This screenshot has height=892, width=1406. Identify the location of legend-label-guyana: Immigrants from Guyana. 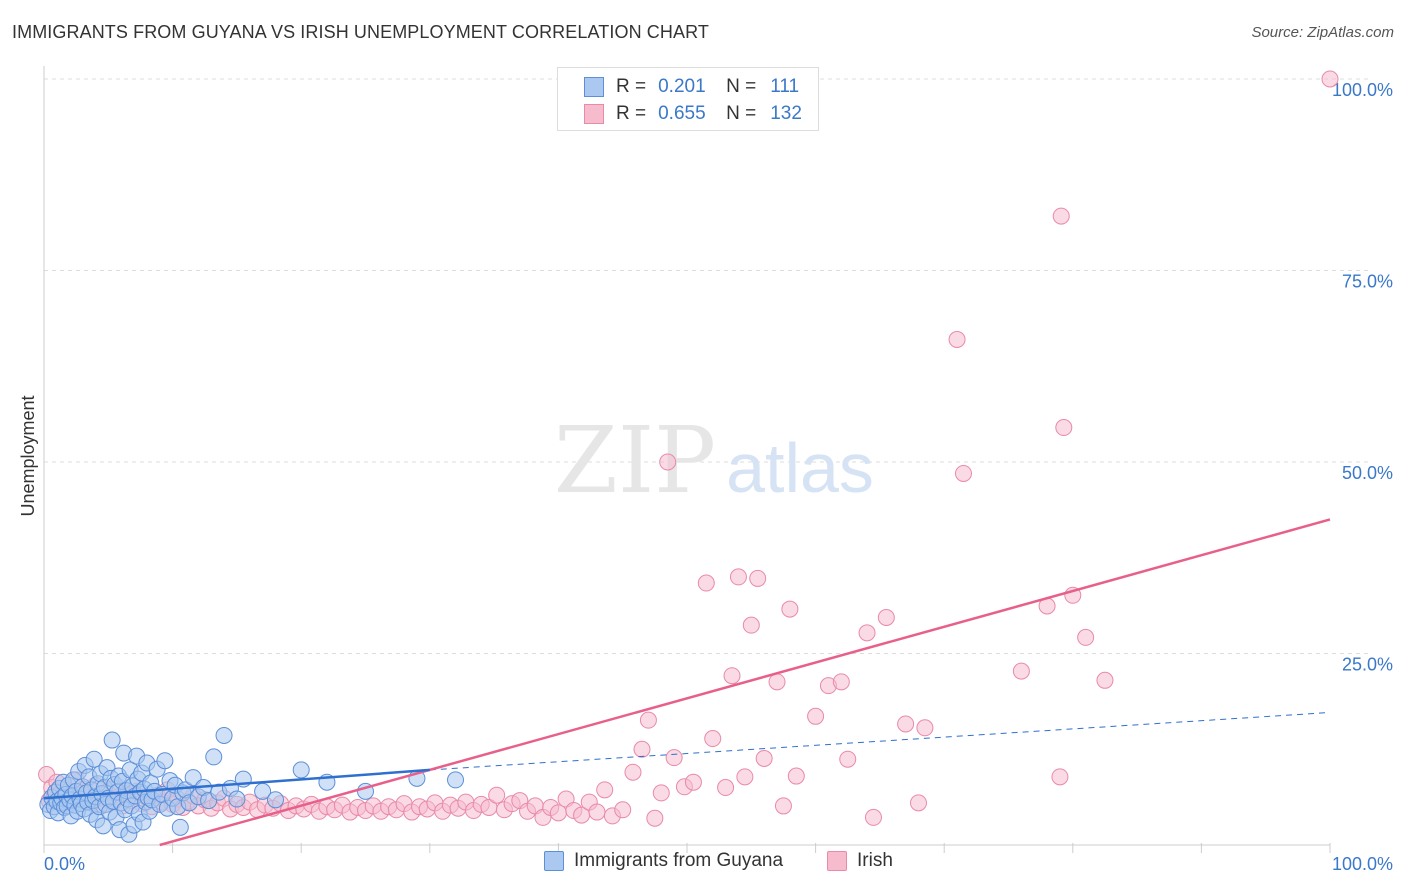
(679, 860).